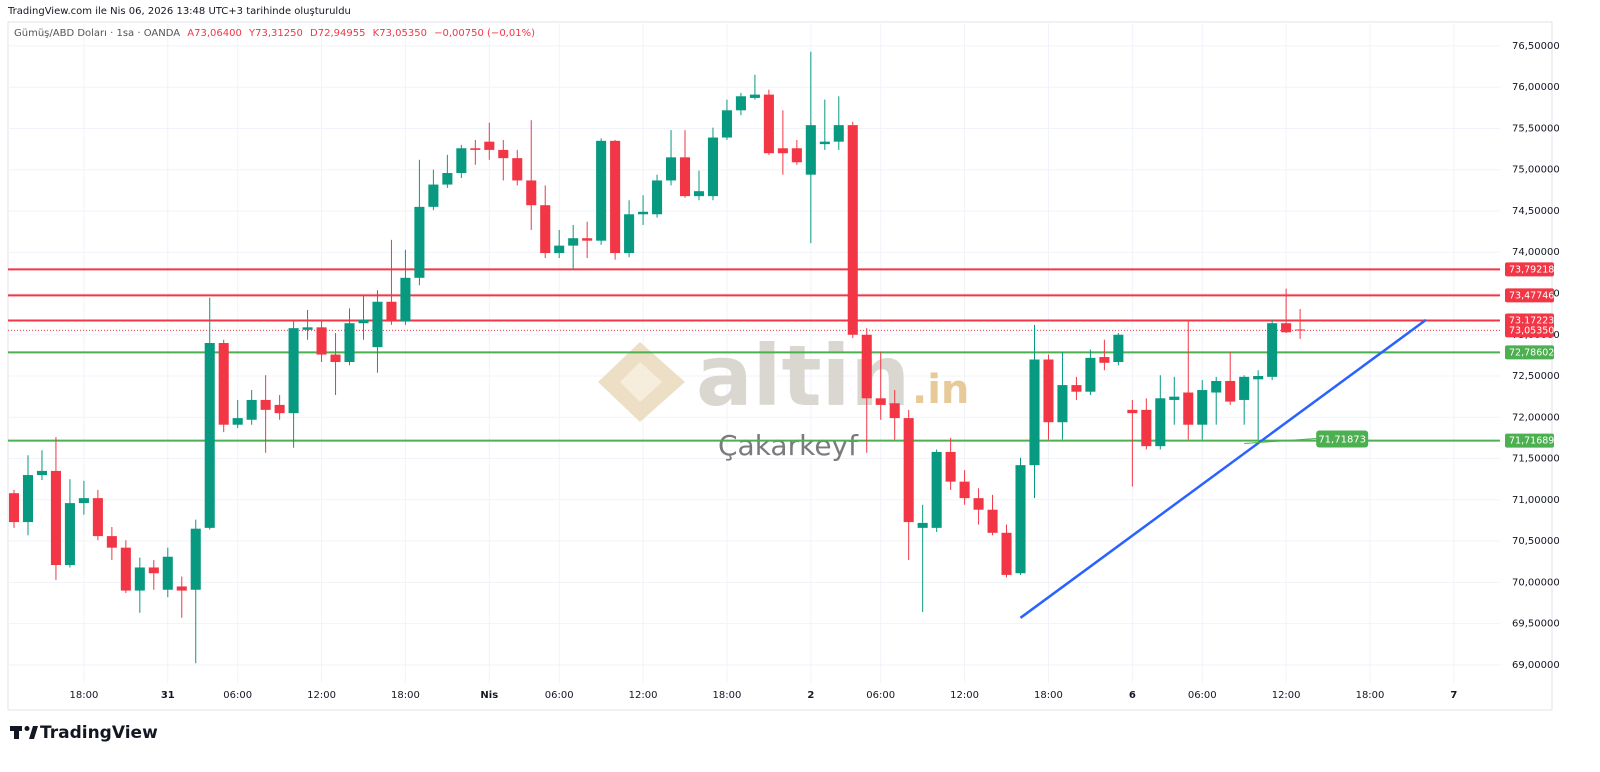 The width and height of the screenshot is (1600, 772). Describe the element at coordinates (940, 390) in the screenshot. I see `watermark-suffix: .in` at that location.